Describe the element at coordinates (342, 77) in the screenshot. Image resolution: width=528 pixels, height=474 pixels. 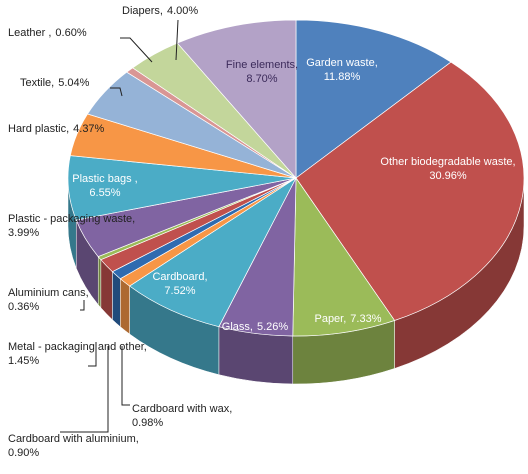
I see `label-value: 11.88%` at that location.